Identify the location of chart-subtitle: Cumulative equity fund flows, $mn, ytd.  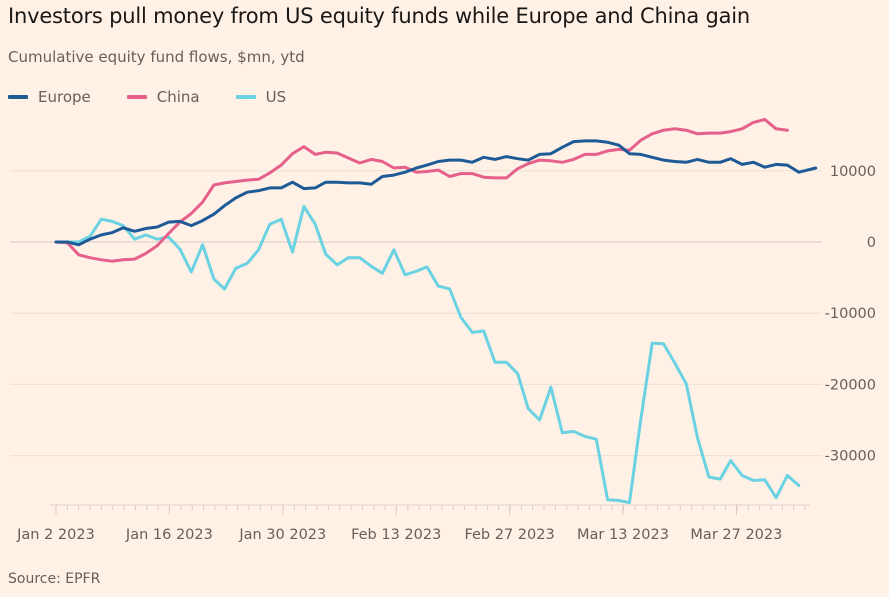
(156, 57).